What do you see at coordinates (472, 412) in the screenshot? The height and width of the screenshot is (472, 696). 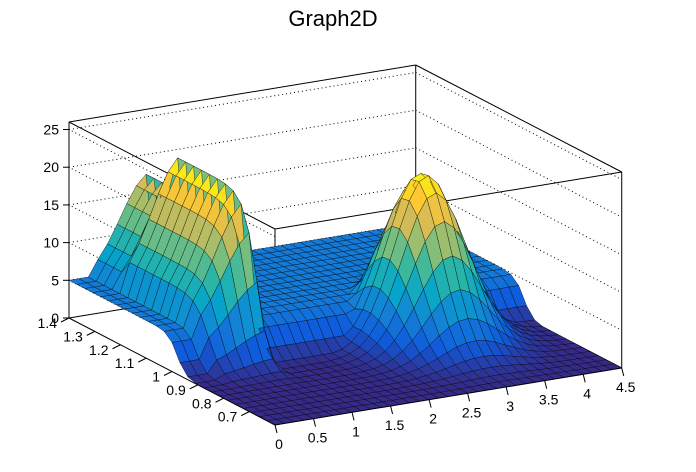 I see `x-tick-label: 2.5` at bounding box center [472, 412].